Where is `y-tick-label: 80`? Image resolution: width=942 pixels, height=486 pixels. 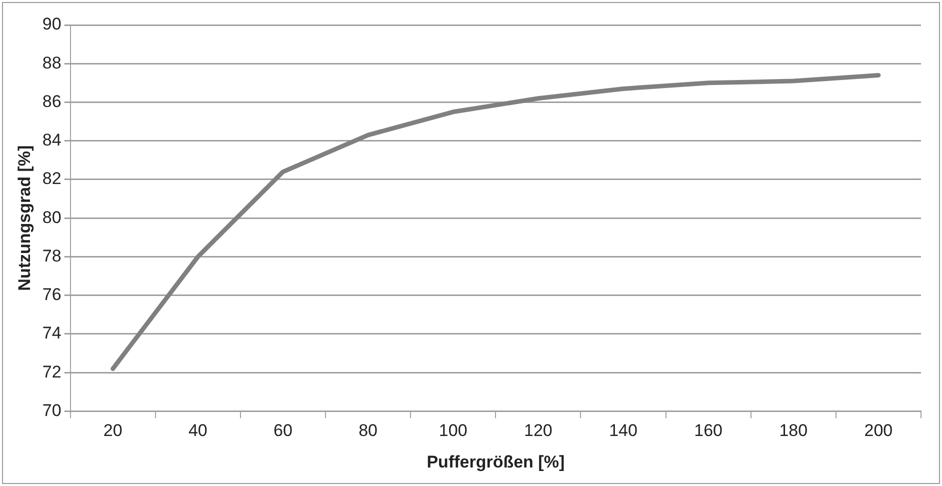 y-tick-label: 80 is located at coordinates (52, 217).